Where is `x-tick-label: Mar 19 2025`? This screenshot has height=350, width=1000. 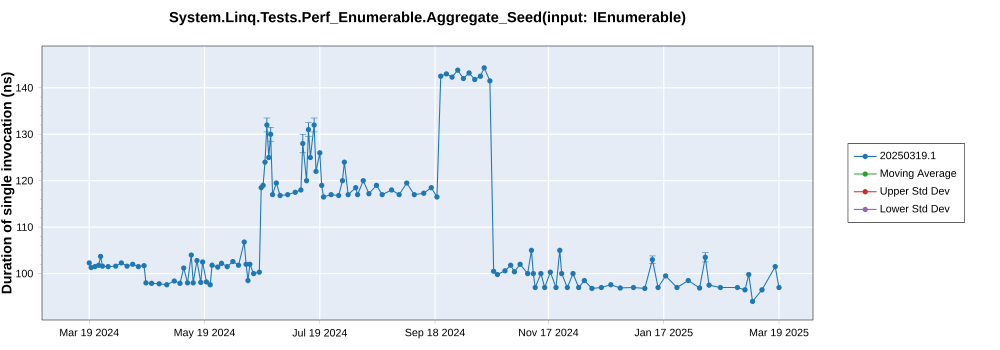
x-tick-label: Mar 19 2025 is located at coordinates (779, 332).